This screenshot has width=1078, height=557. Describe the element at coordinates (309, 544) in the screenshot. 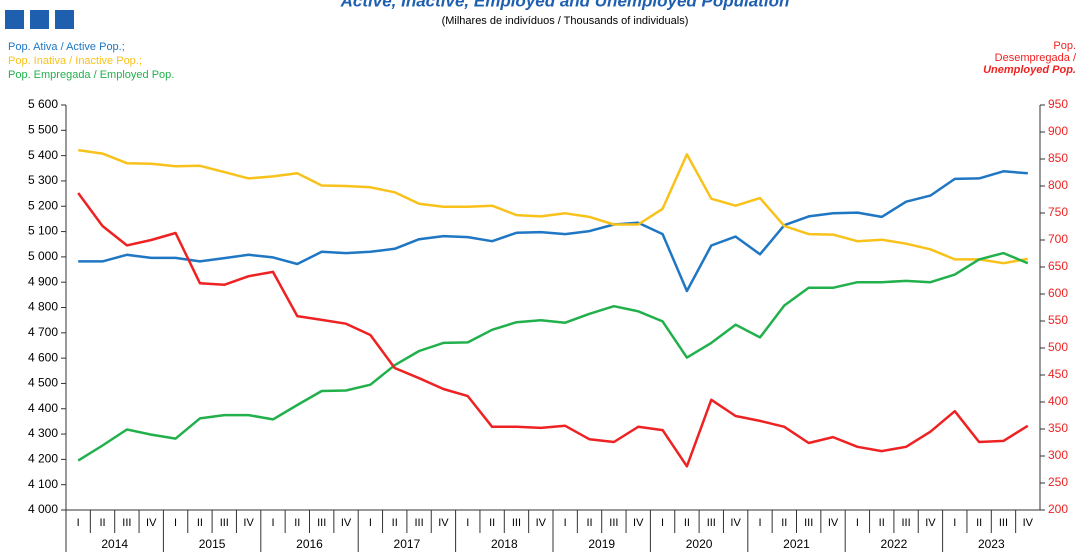

I see `year-label: 2016` at that location.